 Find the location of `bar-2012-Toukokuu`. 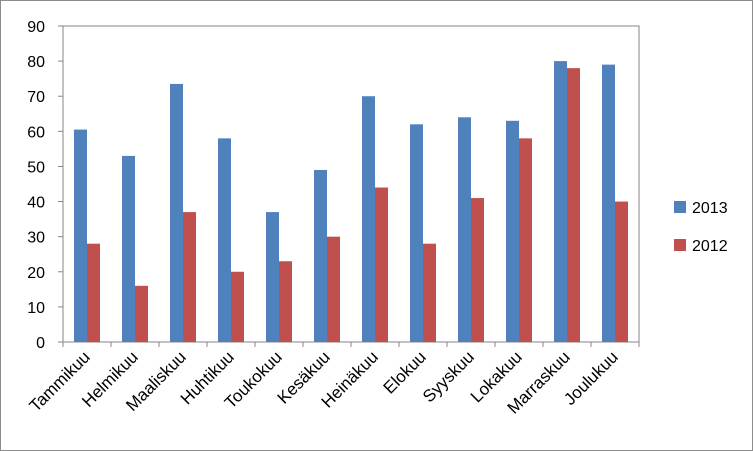

bar-2012-Toukokuu is located at coordinates (285, 301).